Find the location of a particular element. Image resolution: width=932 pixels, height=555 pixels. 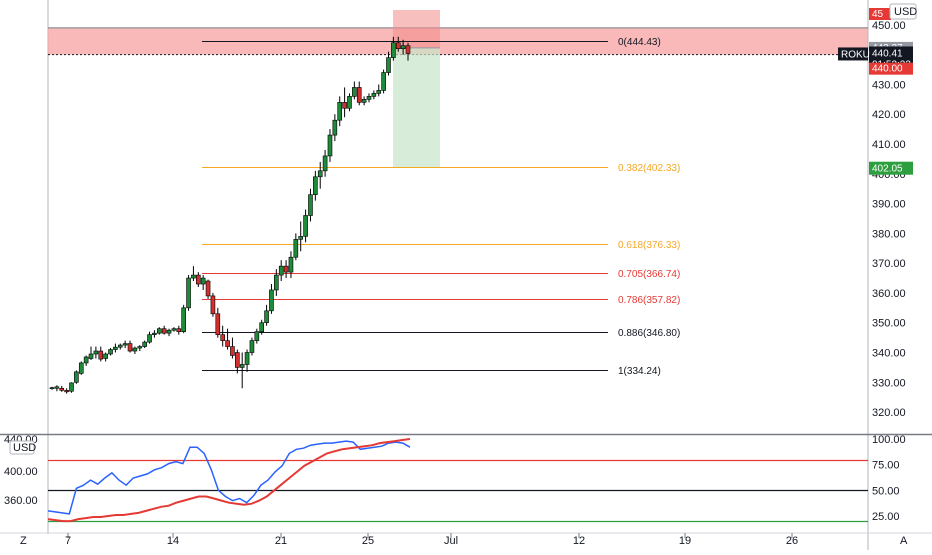

time-tick-6: 19 is located at coordinates (685, 541).